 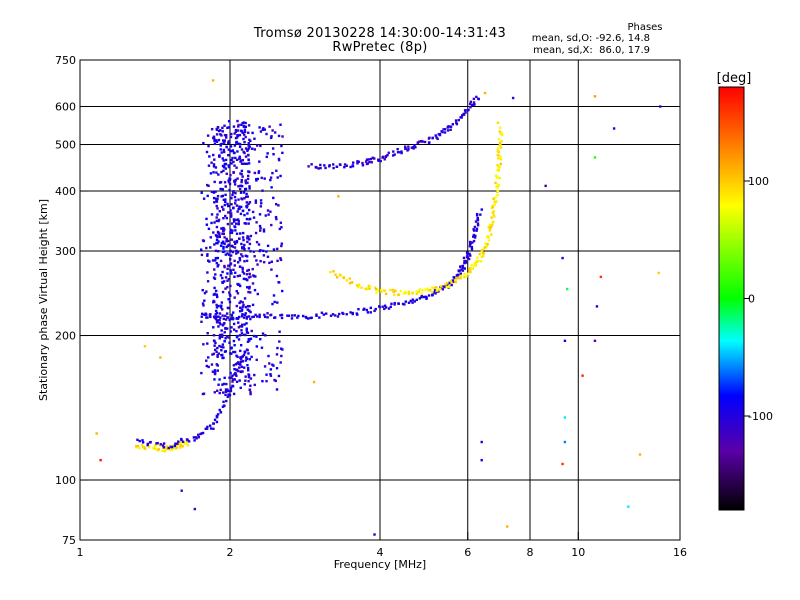 What do you see at coordinates (467, 552) in the screenshot?
I see `x-tick-label: 6` at bounding box center [467, 552].